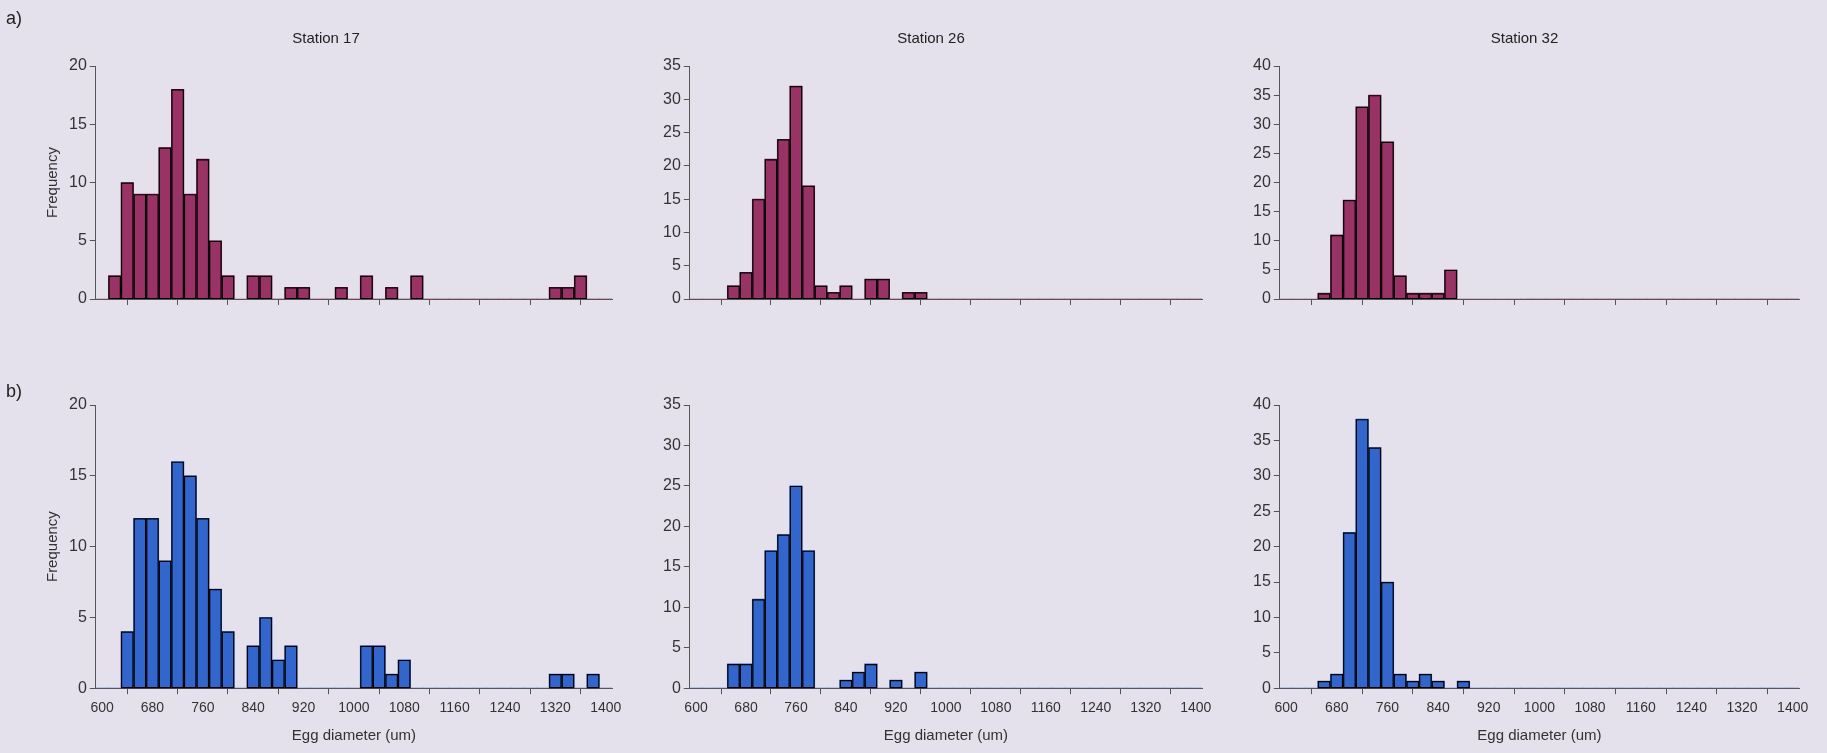 This screenshot has height=753, width=1827. I want to click on chart-title: Station 17, so click(326, 38).